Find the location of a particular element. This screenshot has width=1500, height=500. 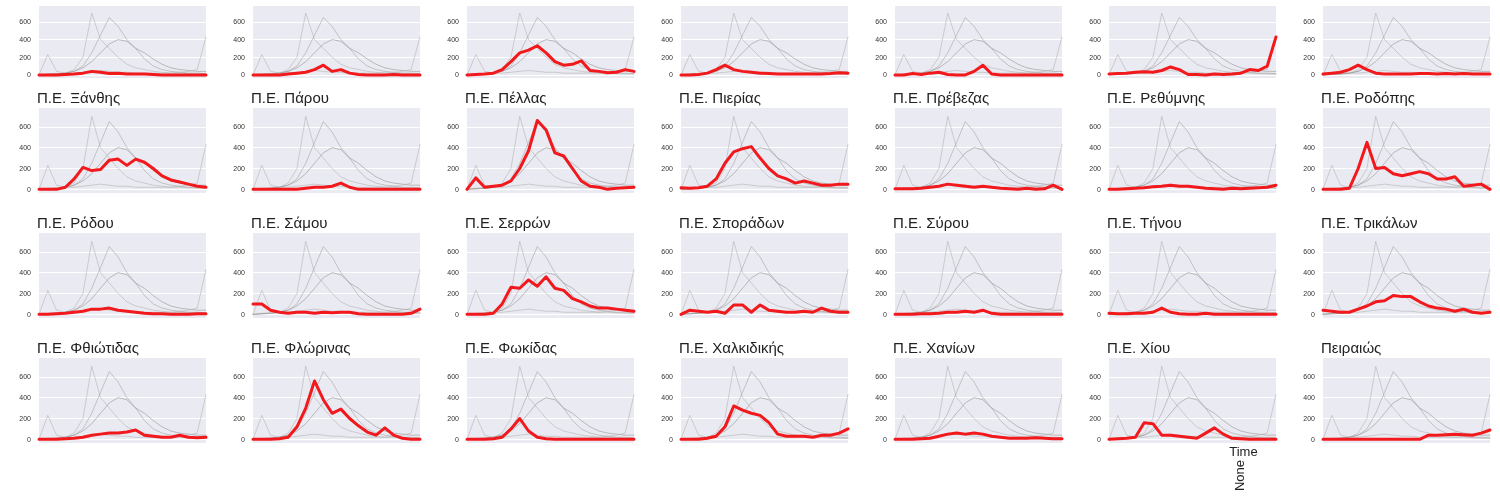

chart-title: Π.Ε. Σερρών is located at coordinates (508, 222).